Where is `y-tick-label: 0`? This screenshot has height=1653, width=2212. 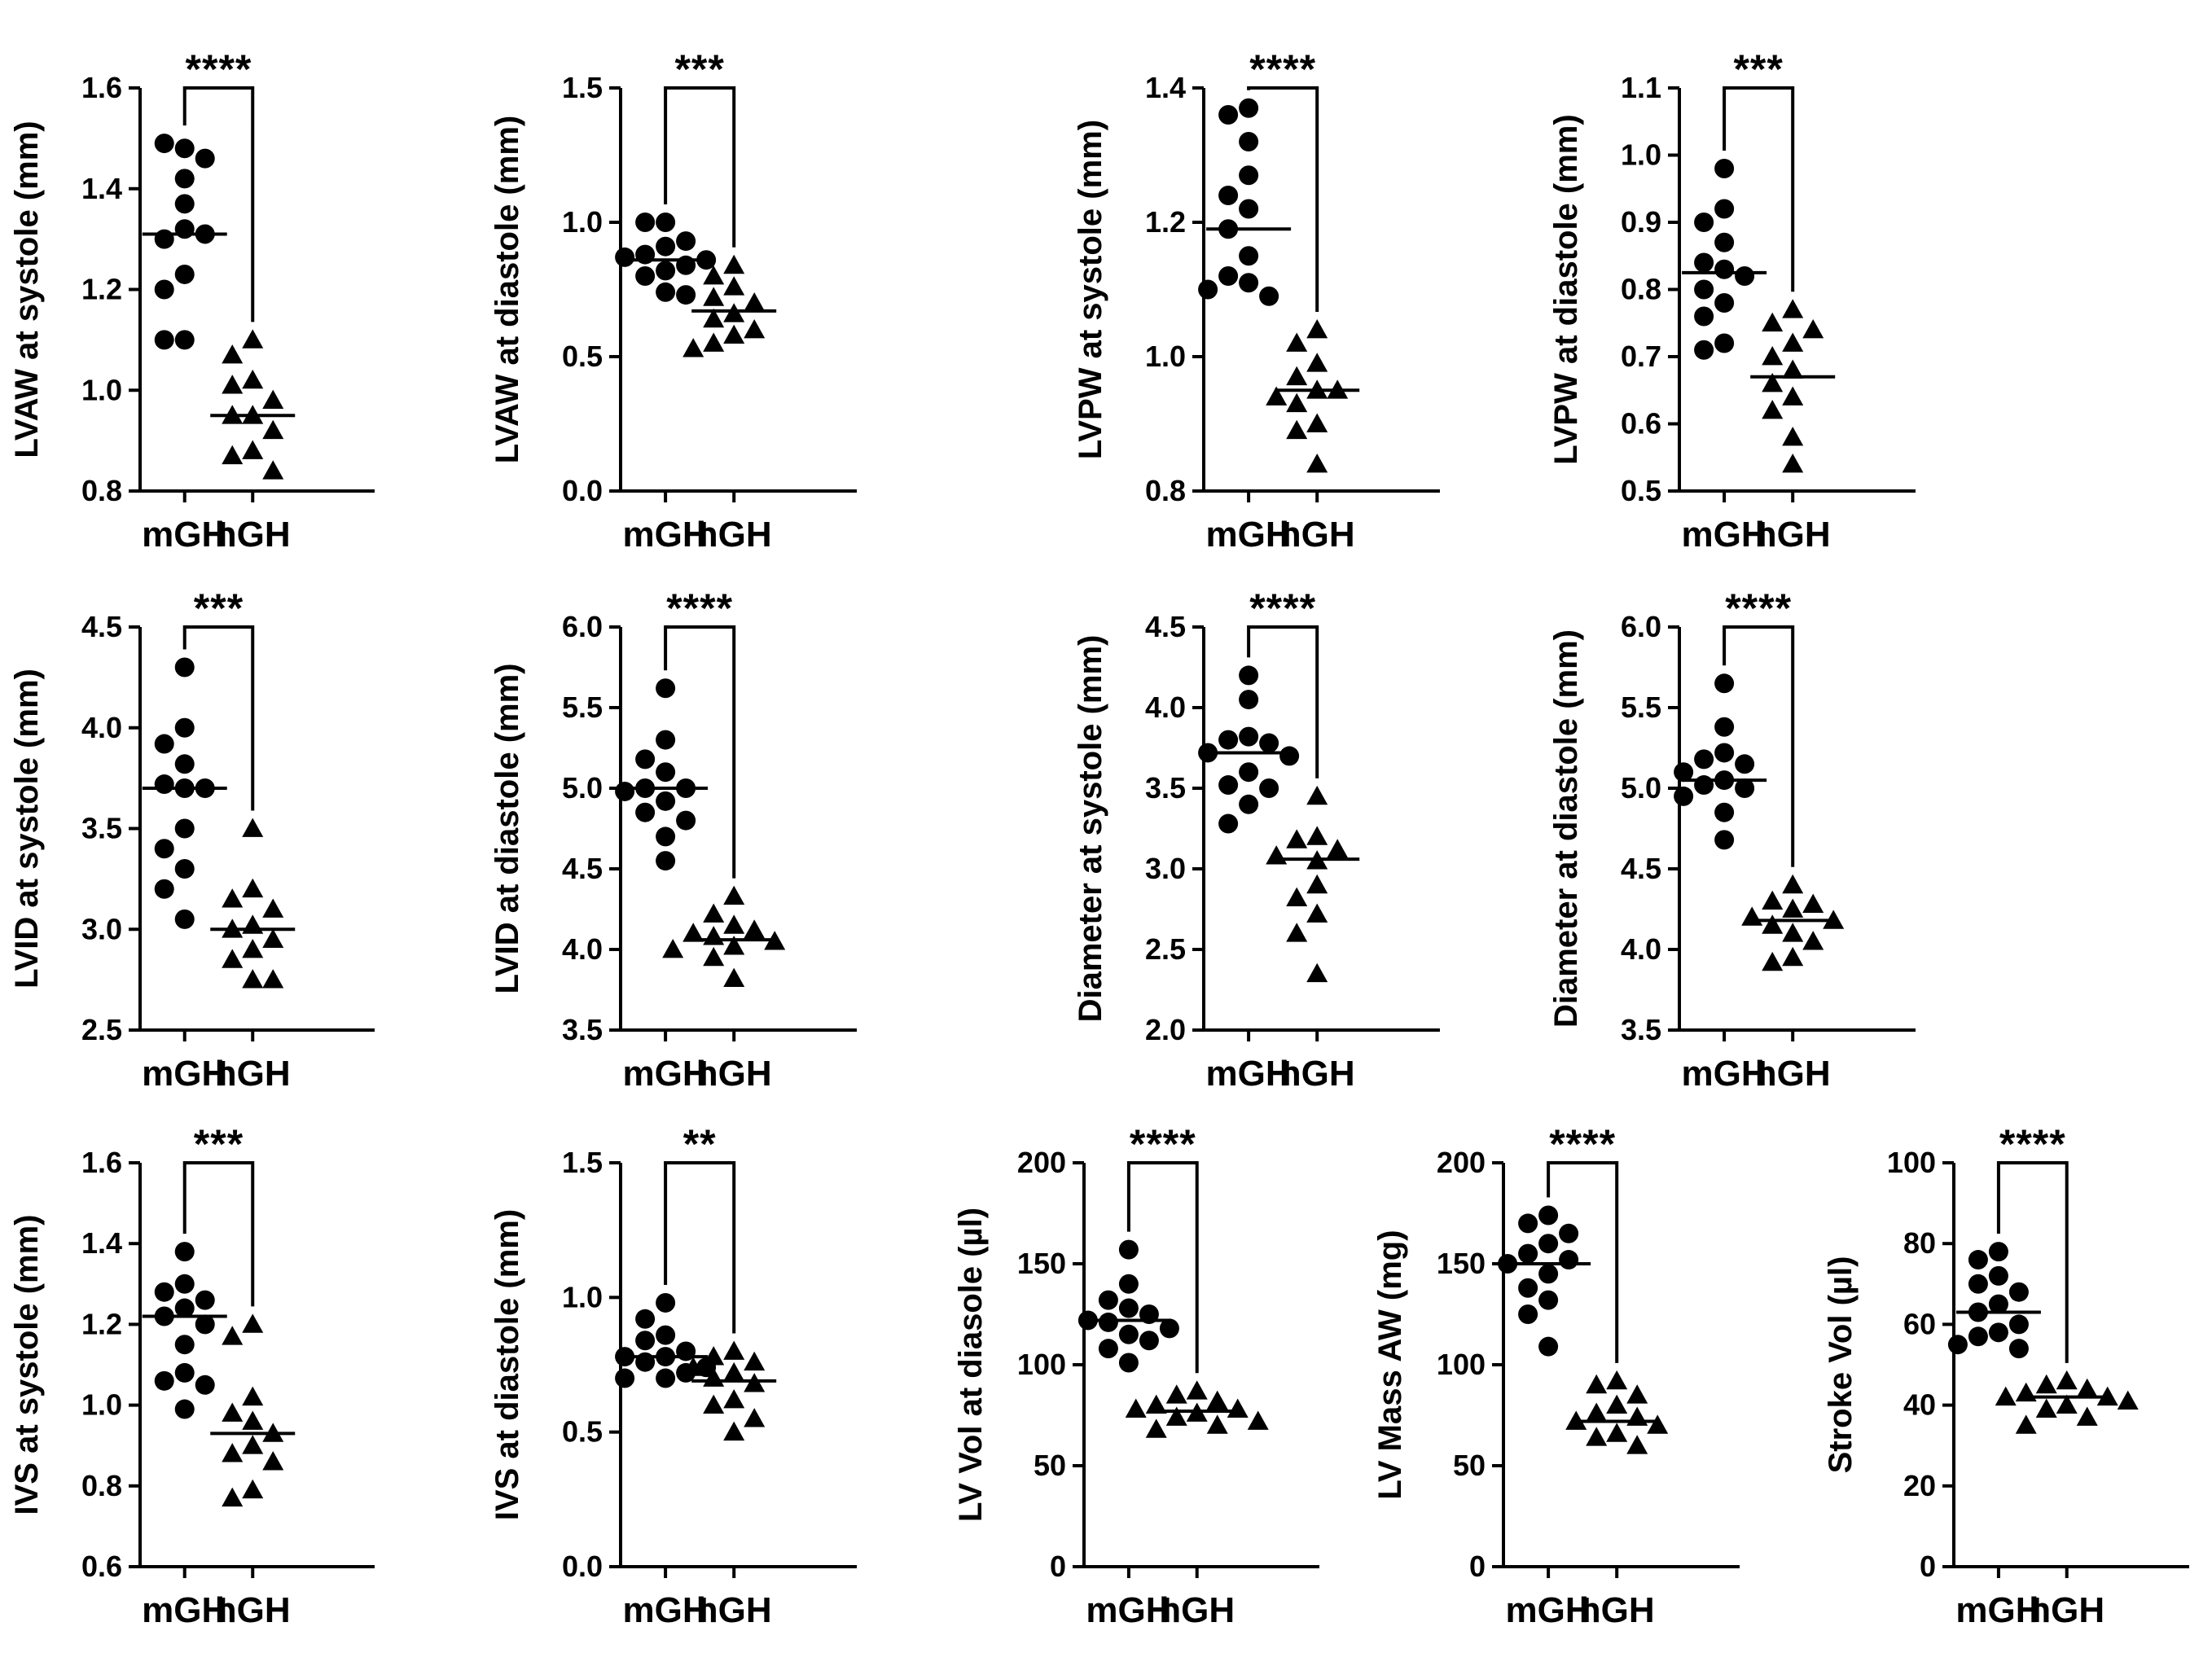
y-tick-label: 0 is located at coordinates (1058, 1566).